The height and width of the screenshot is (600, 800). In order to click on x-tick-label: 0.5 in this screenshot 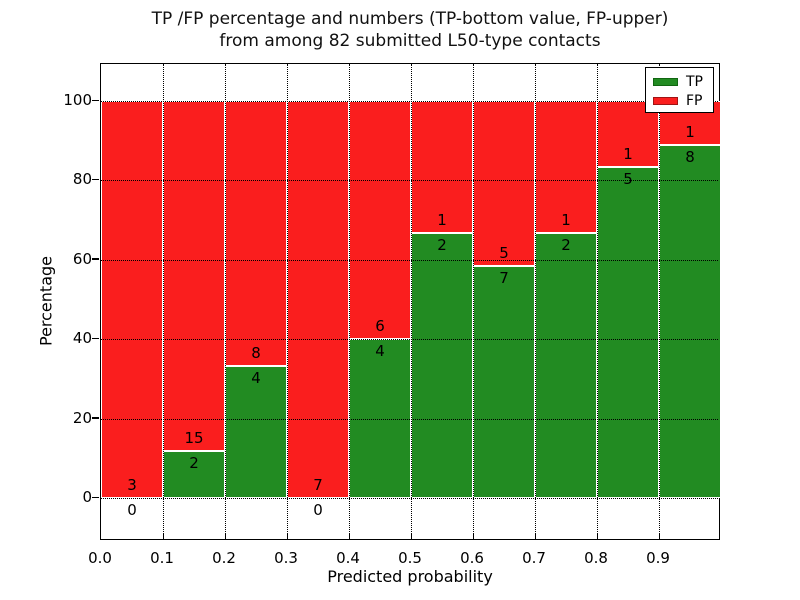, I will do `click(410, 558)`.